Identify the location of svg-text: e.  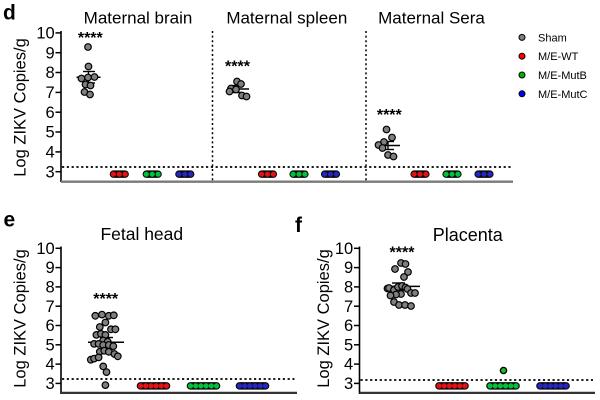
(10, 220).